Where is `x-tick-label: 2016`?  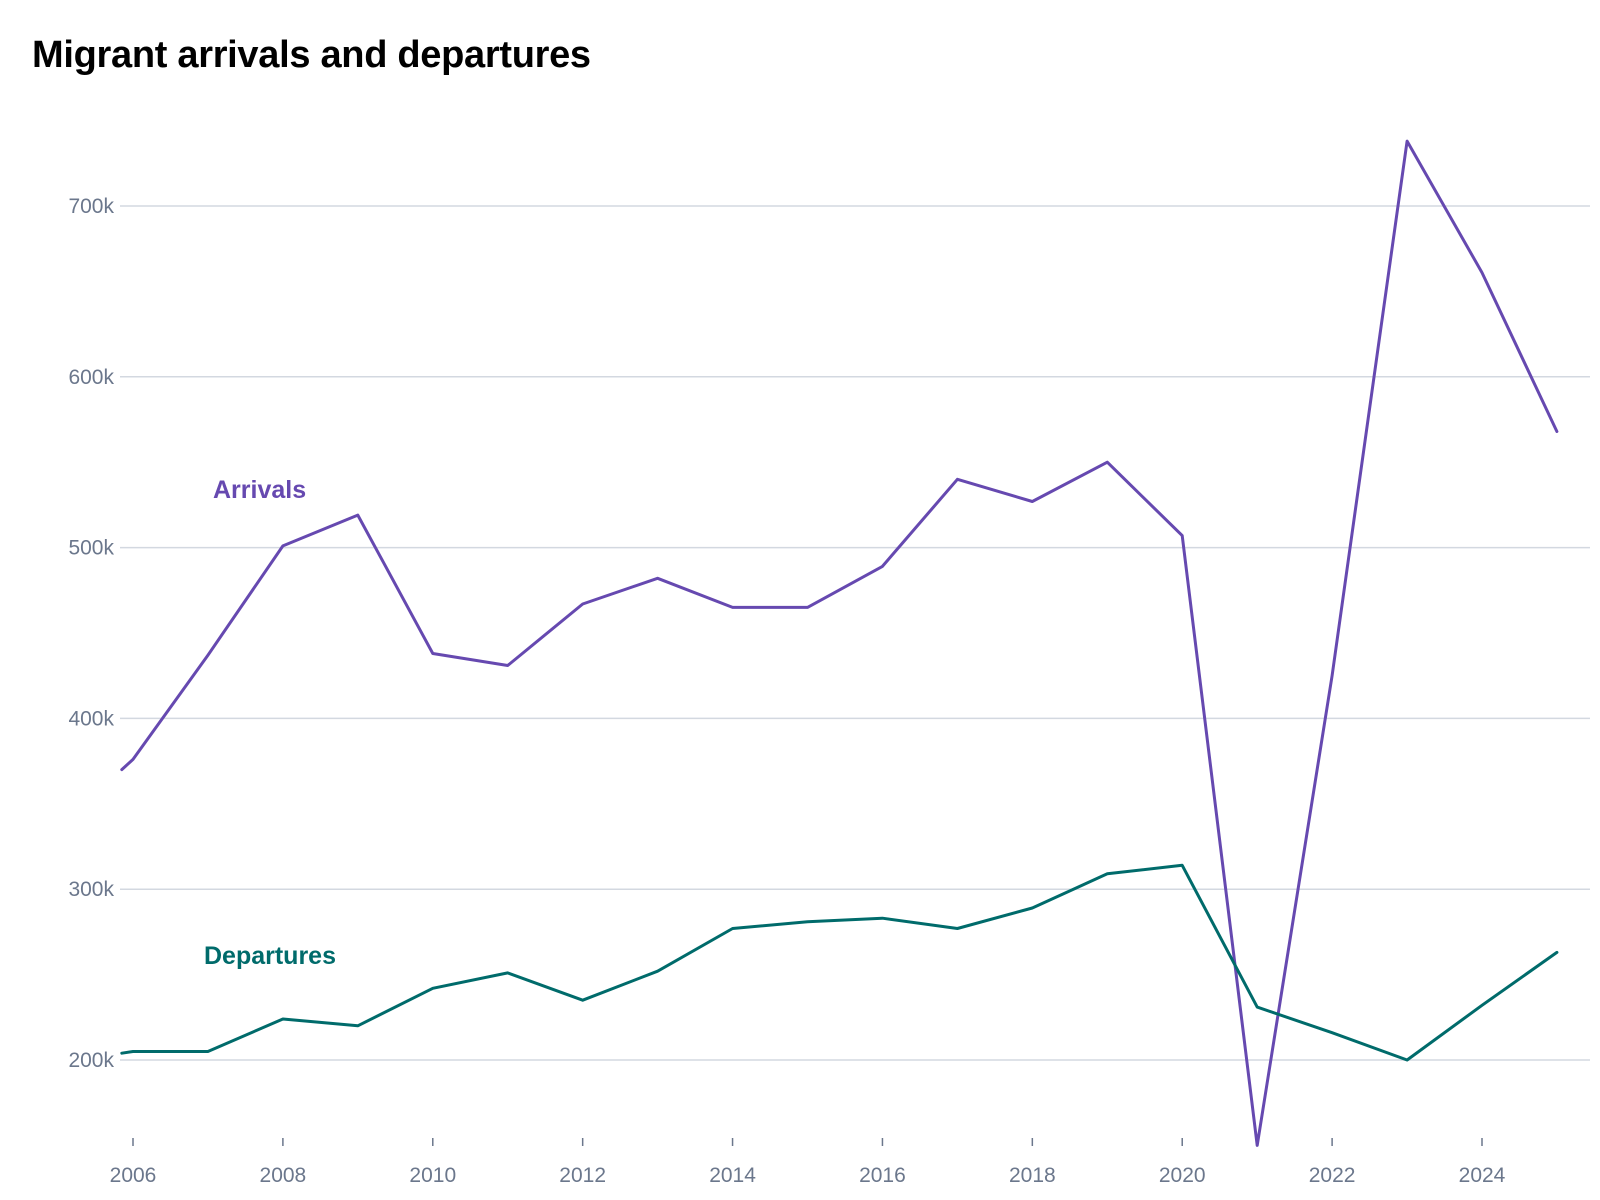
x-tick-label: 2016 is located at coordinates (882, 1175).